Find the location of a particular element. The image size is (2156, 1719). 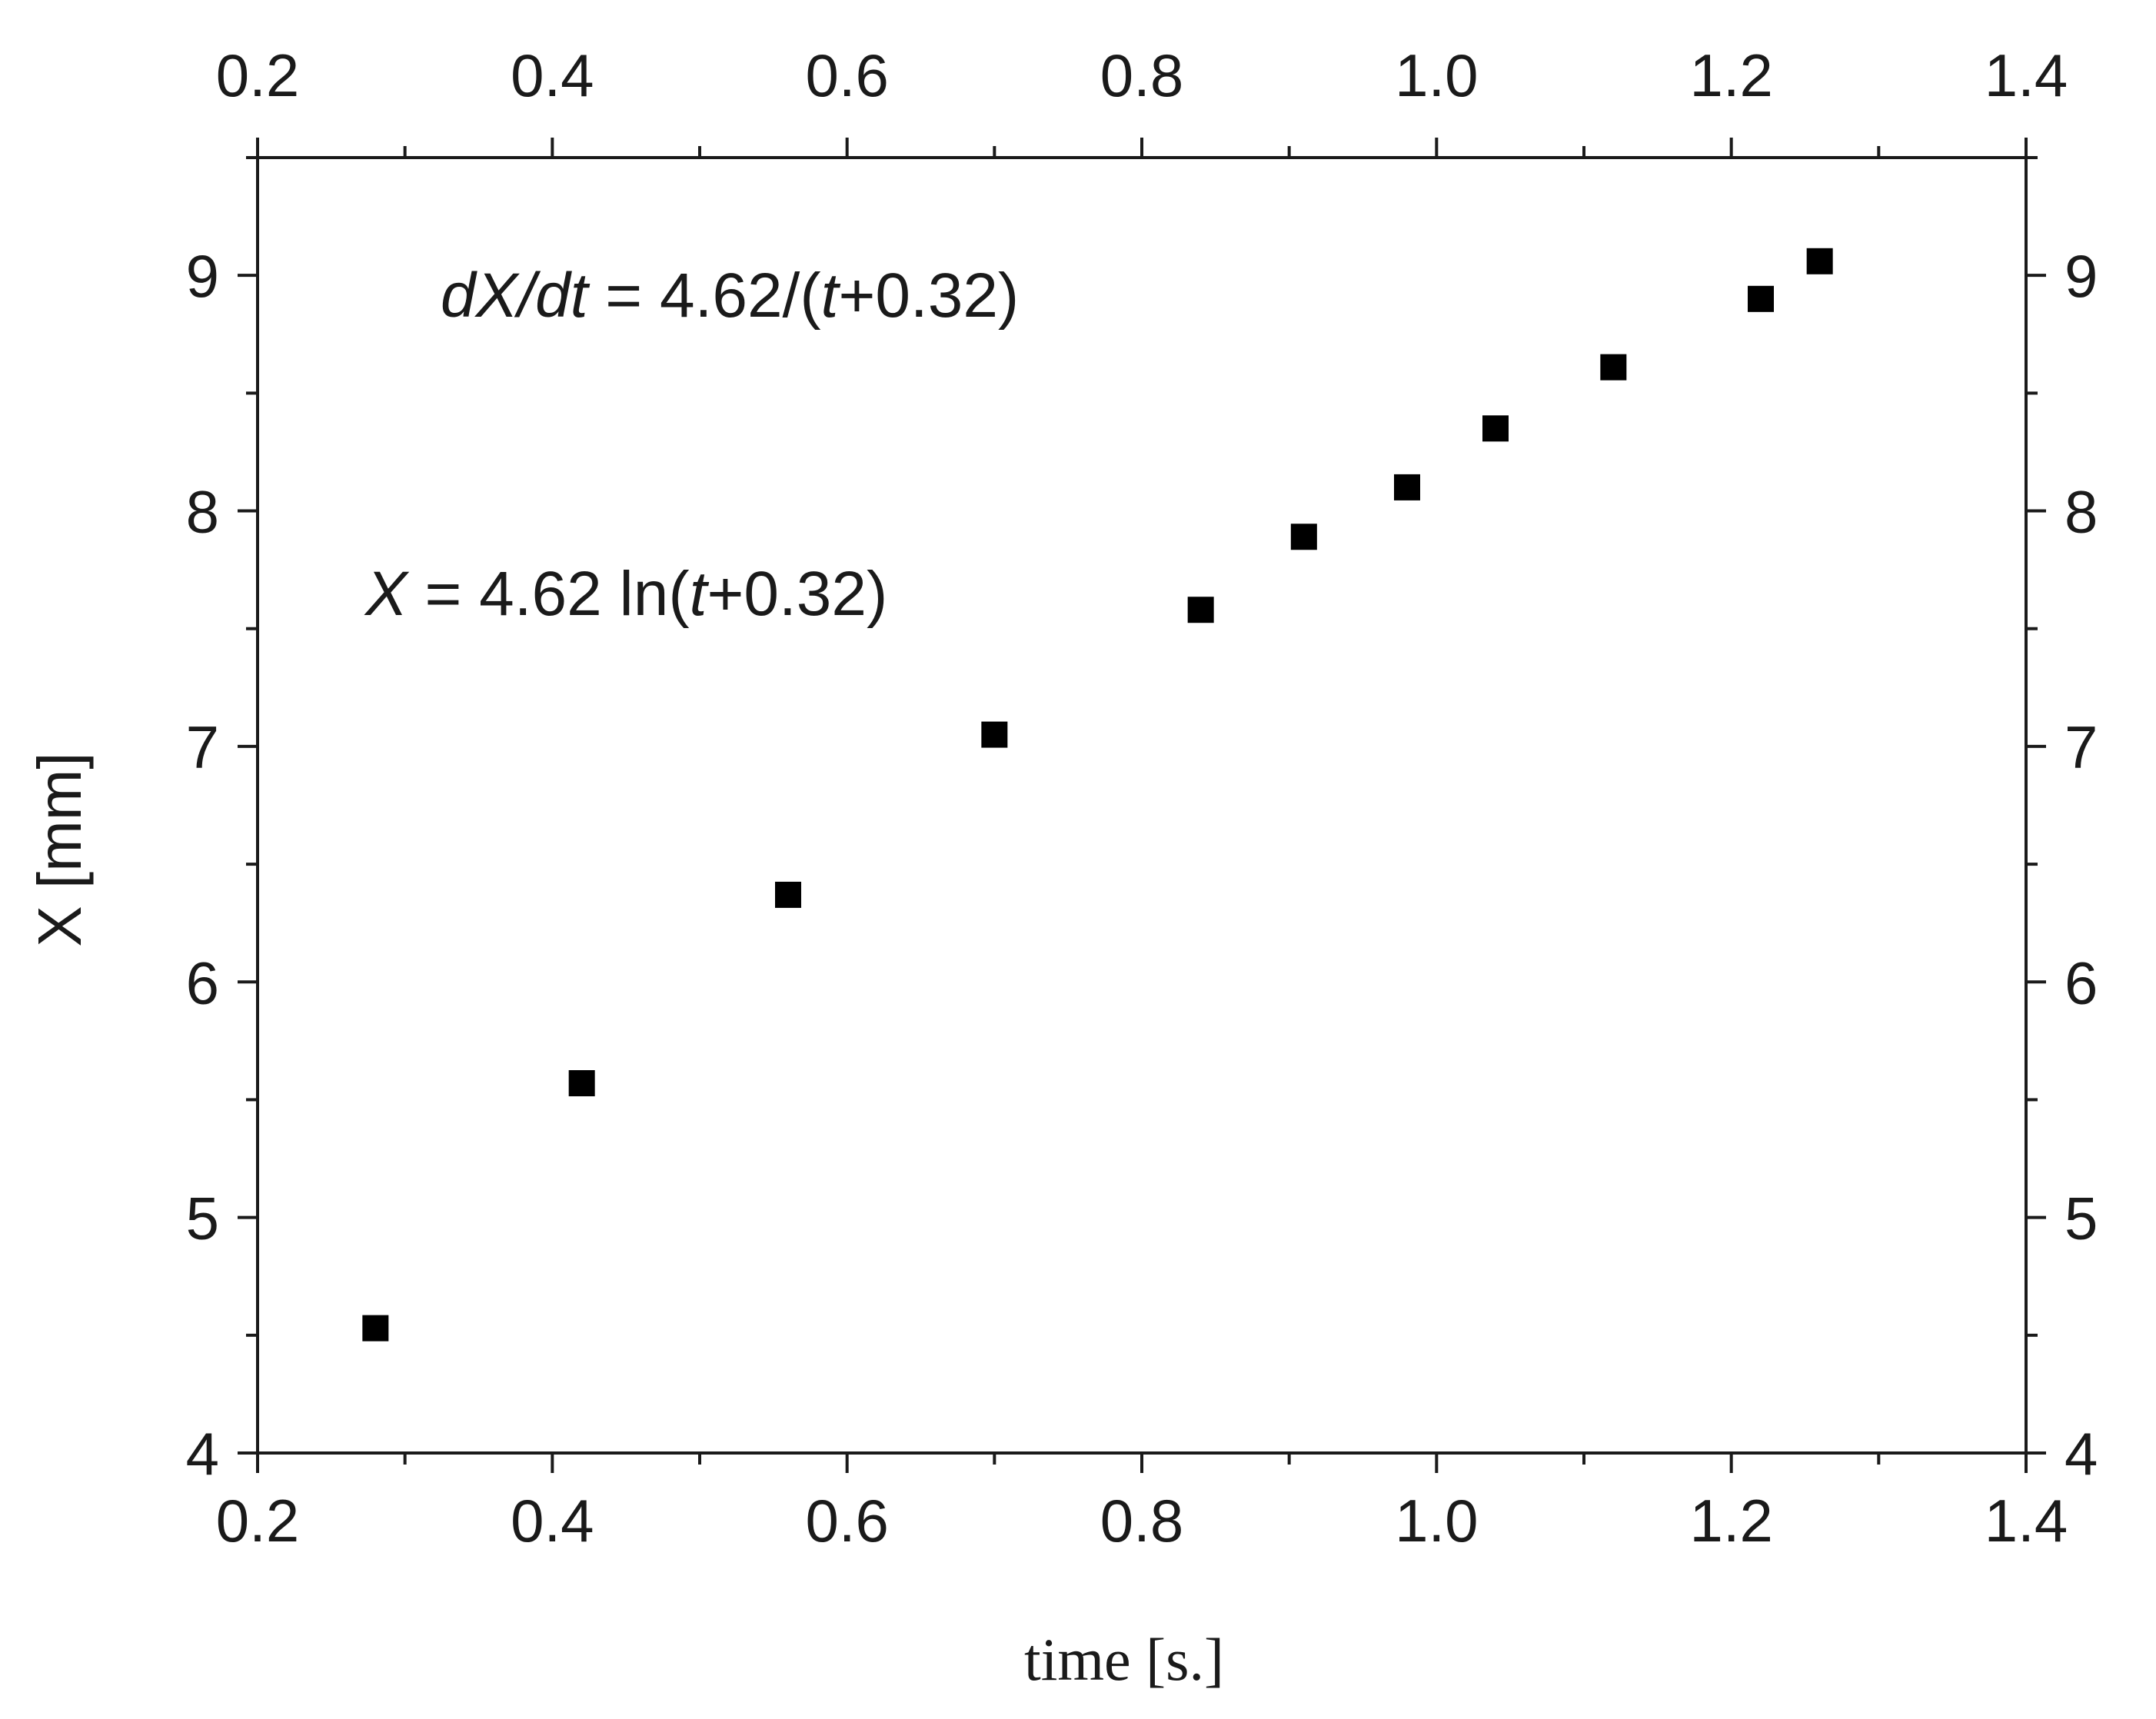

x-top-tick-label: 1.2 is located at coordinates (1730, 75).